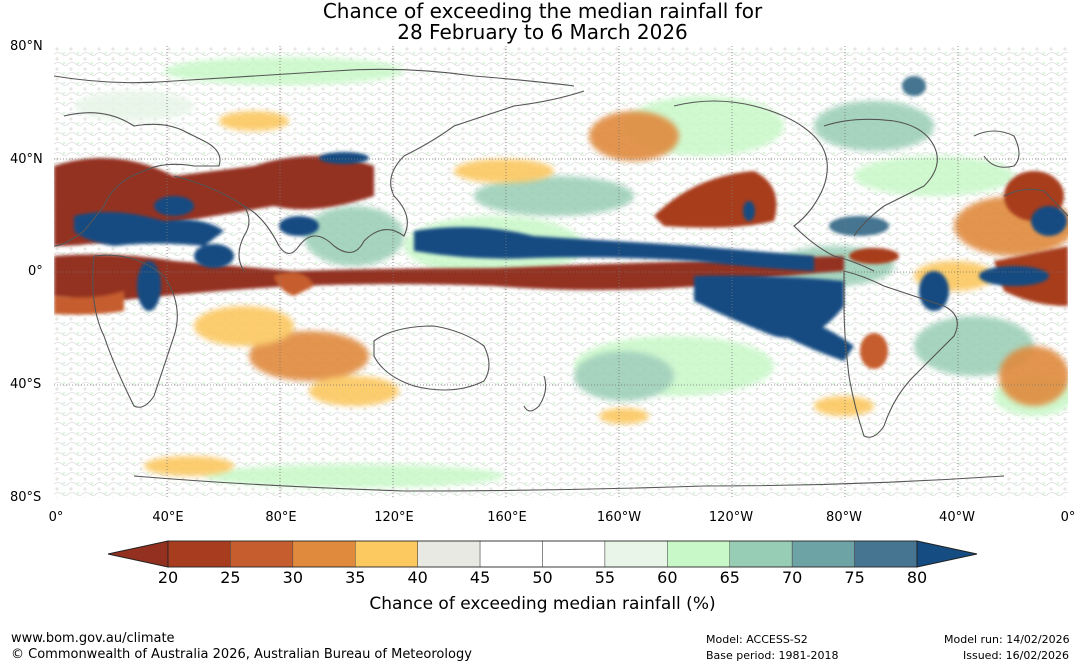  What do you see at coordinates (26, 384) in the screenshot?
I see `lat-label-40s: 40°S` at bounding box center [26, 384].